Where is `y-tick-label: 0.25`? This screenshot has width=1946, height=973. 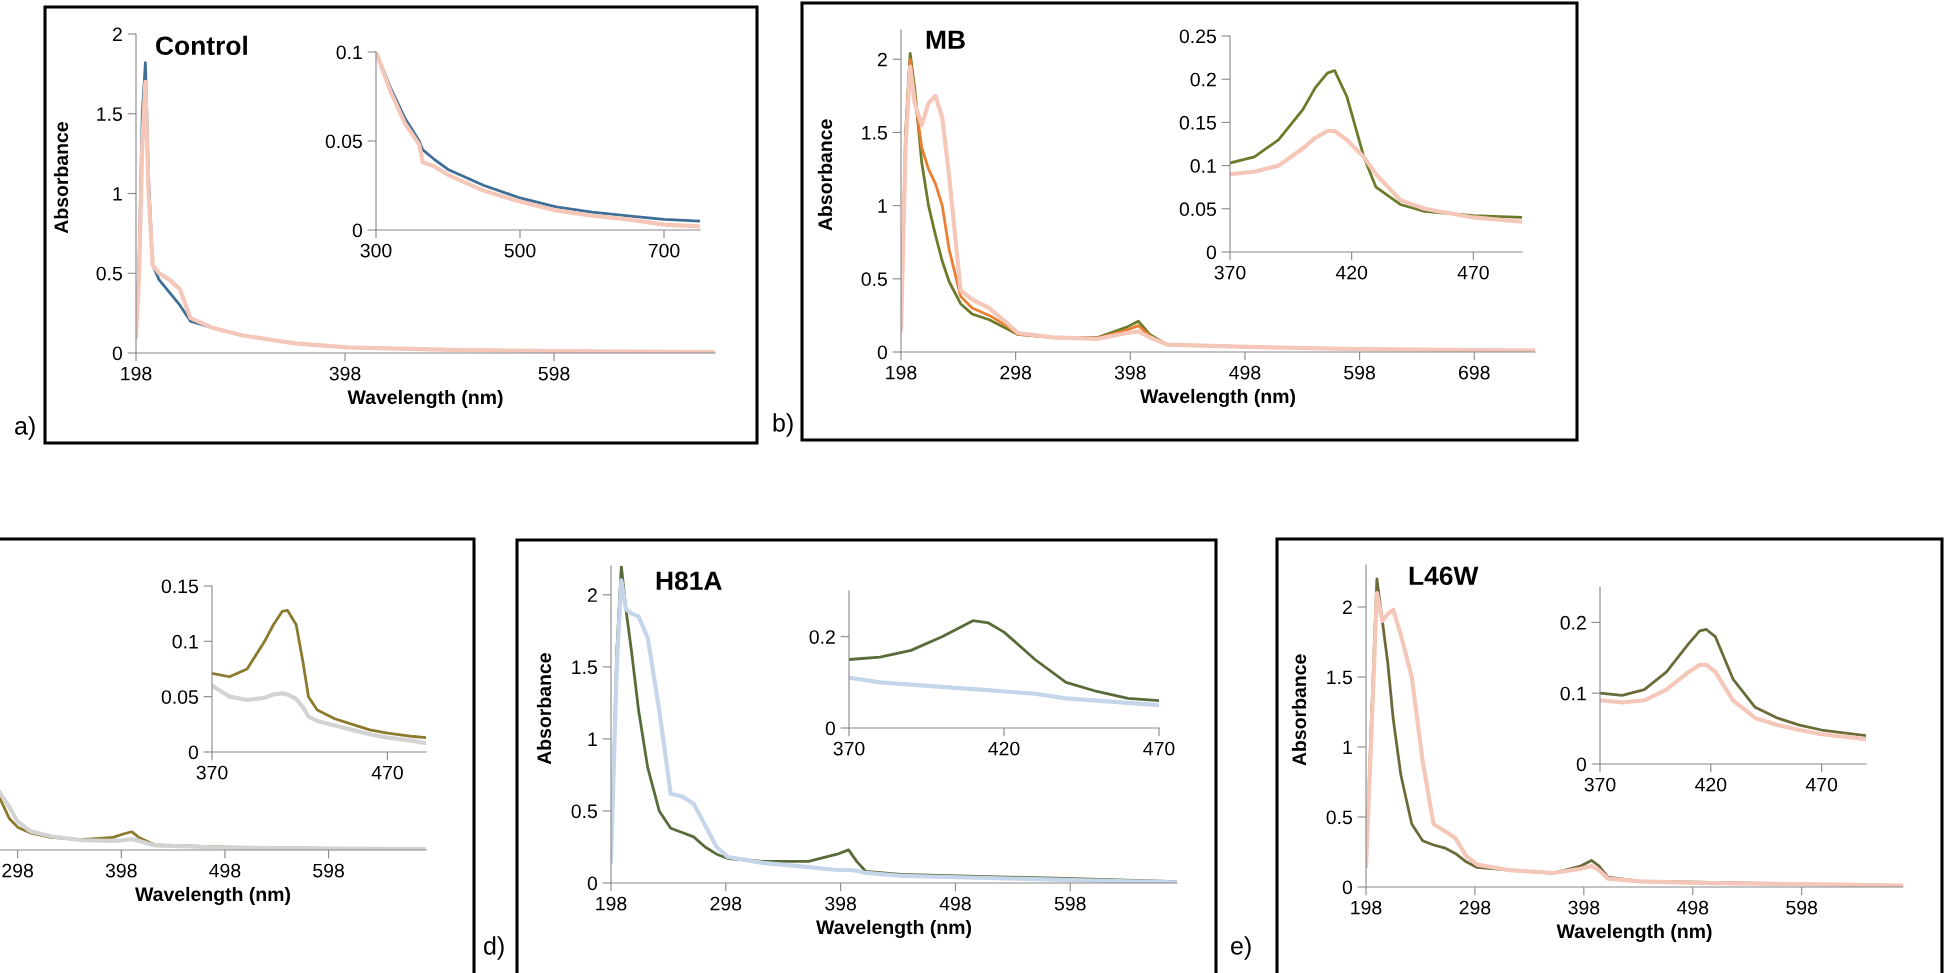 y-tick-label: 0.25 is located at coordinates (1197, 36).